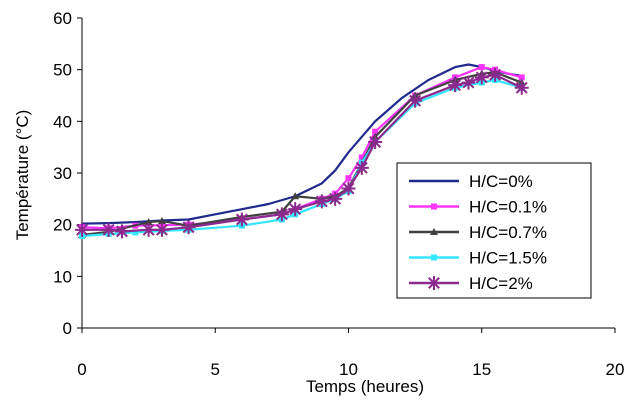 This screenshot has height=408, width=629. I want to click on y-tick-label: 60, so click(62, 18).